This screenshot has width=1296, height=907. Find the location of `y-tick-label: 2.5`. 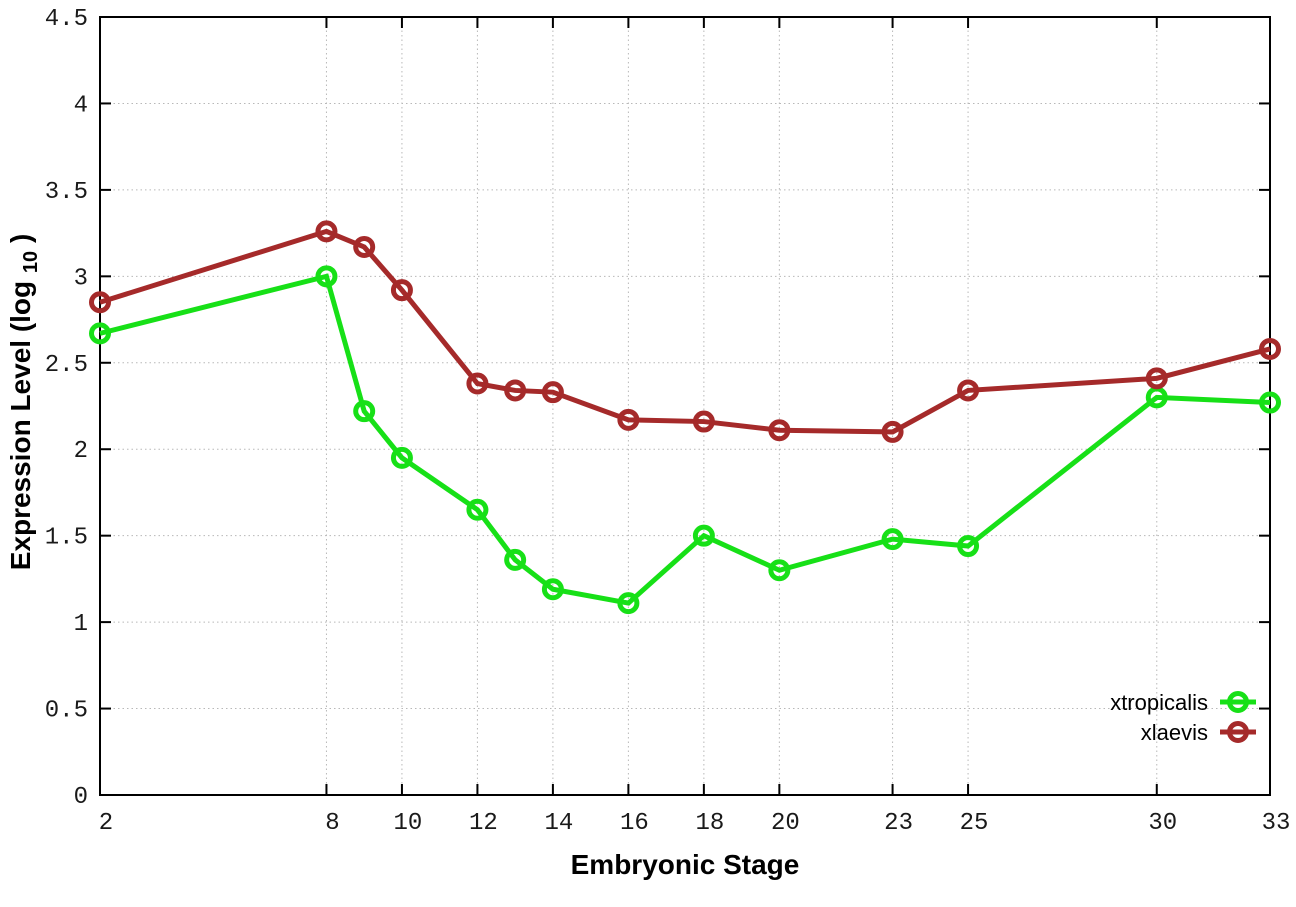

y-tick-label: 2.5 is located at coordinates (66, 365).